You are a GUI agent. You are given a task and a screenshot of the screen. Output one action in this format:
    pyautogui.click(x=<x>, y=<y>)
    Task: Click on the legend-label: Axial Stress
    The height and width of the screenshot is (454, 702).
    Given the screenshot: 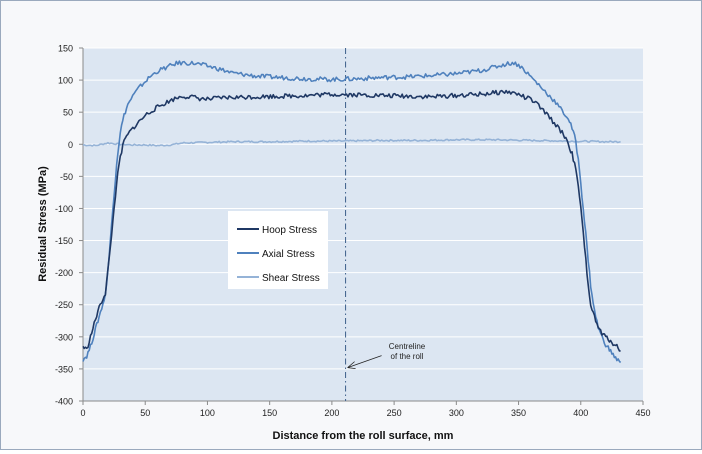 What is the action you would take?
    pyautogui.click(x=288, y=254)
    